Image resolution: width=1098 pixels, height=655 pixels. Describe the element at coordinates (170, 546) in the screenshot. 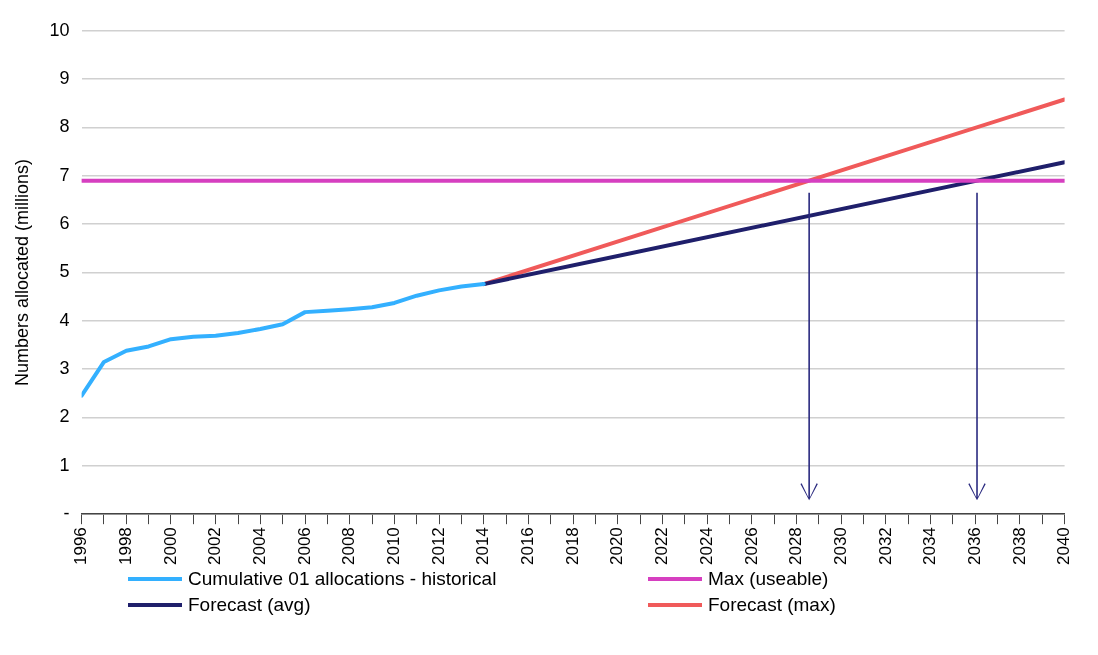

I see `x-tick-label: 2000` at that location.